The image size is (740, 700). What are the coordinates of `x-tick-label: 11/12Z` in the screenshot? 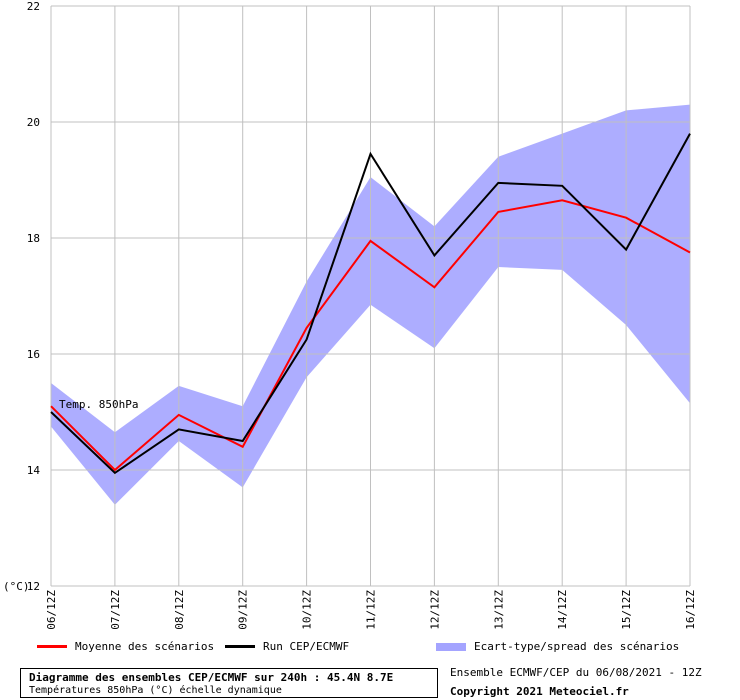 It's located at (371, 610).